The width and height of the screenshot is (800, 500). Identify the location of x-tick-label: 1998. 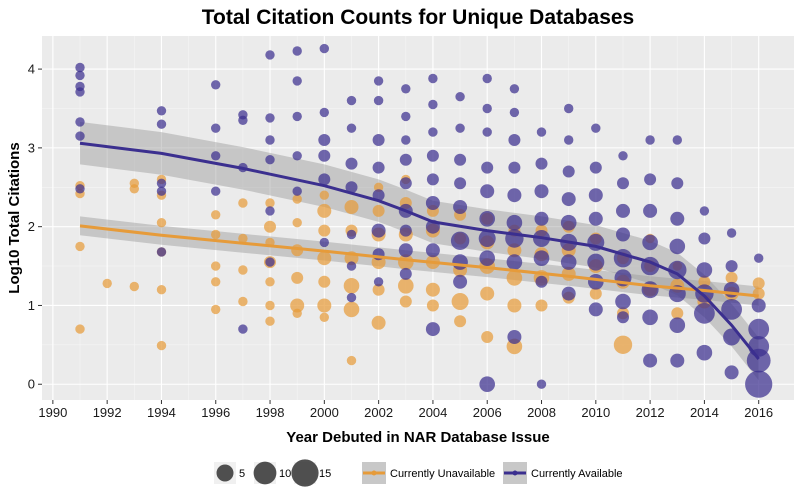
(270, 412).